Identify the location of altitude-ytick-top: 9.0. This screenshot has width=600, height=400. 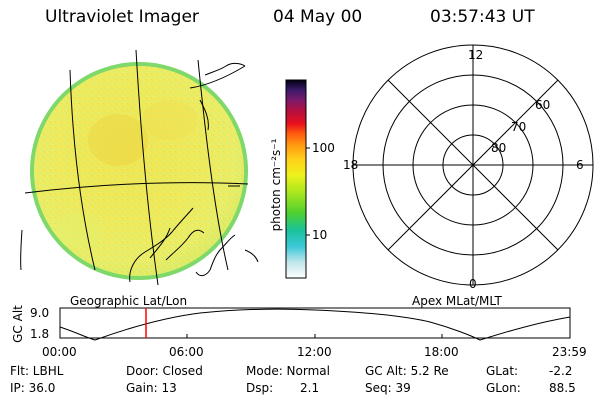
(40, 313).